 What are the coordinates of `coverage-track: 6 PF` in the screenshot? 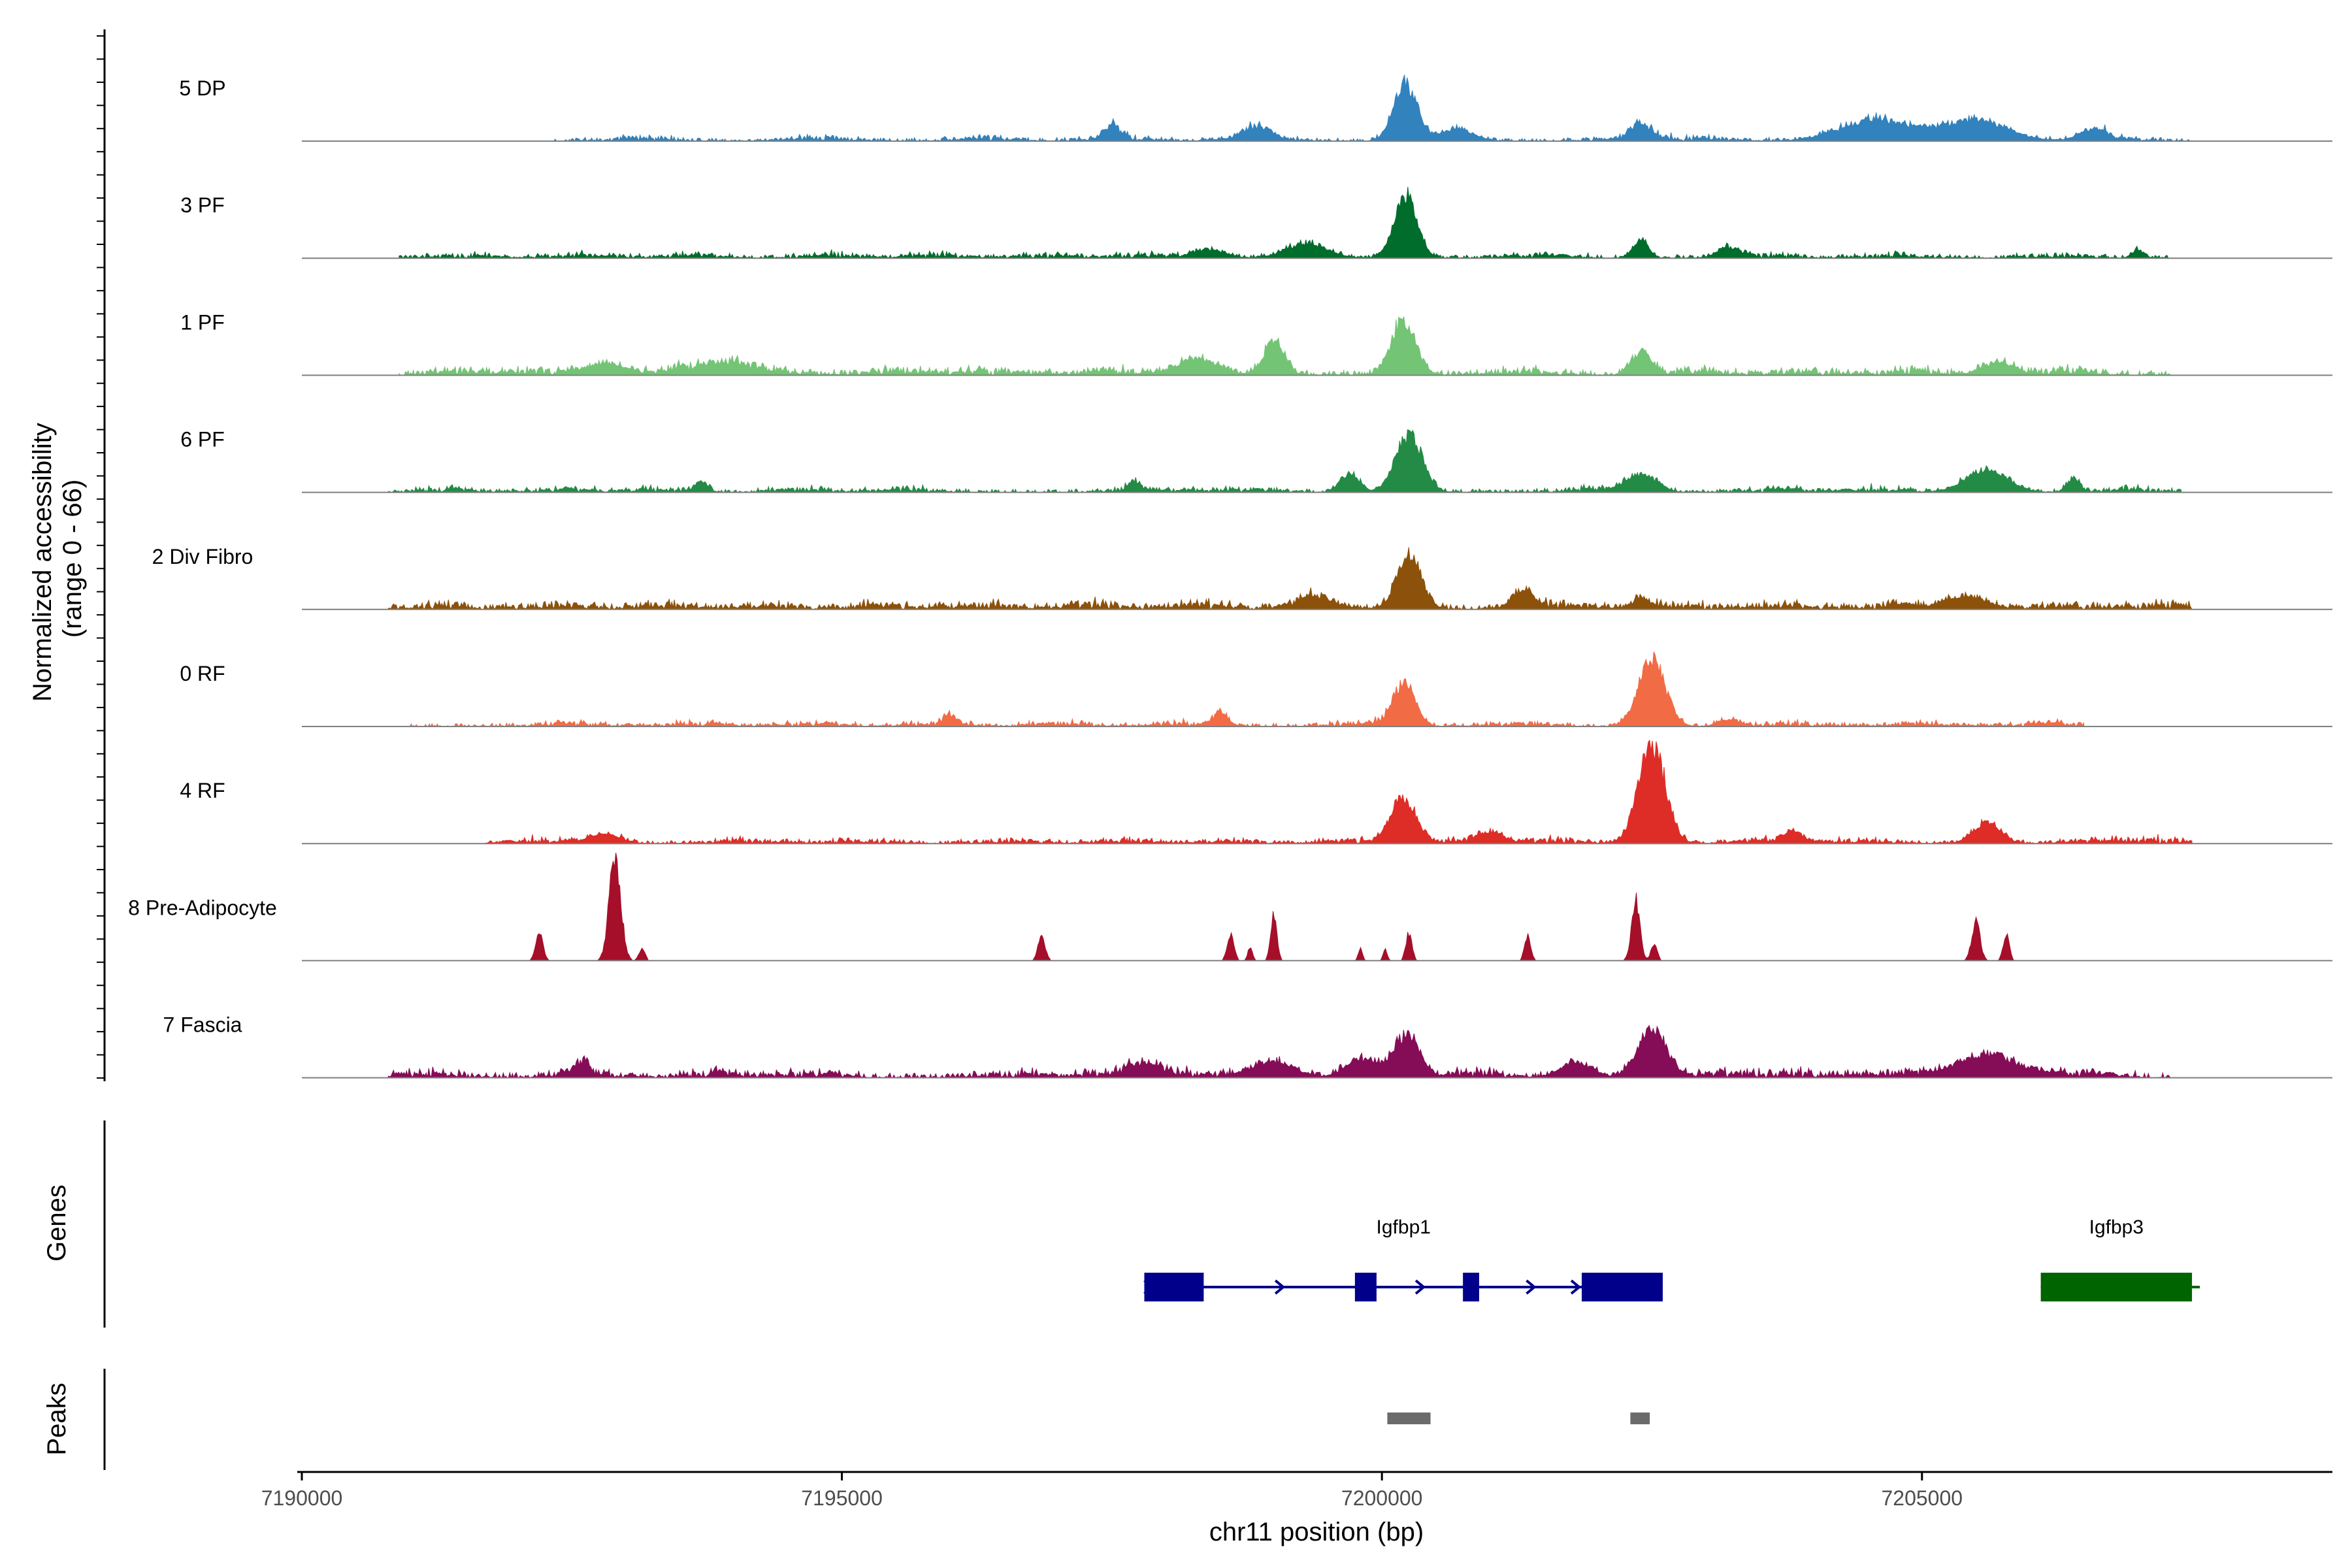 It's located at (1256, 461).